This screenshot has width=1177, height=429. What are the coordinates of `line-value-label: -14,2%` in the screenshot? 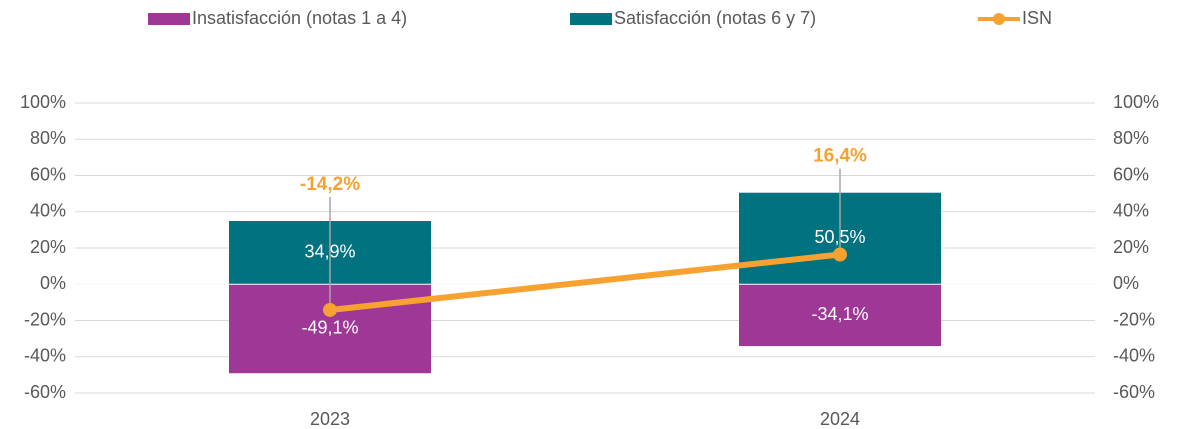 It's located at (330, 184).